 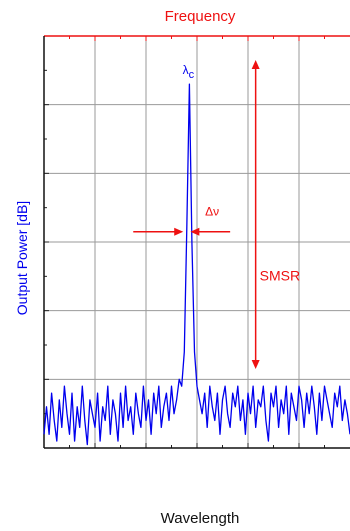 I want to click on linewidth-arrow-right-head, so click(x=195, y=231).